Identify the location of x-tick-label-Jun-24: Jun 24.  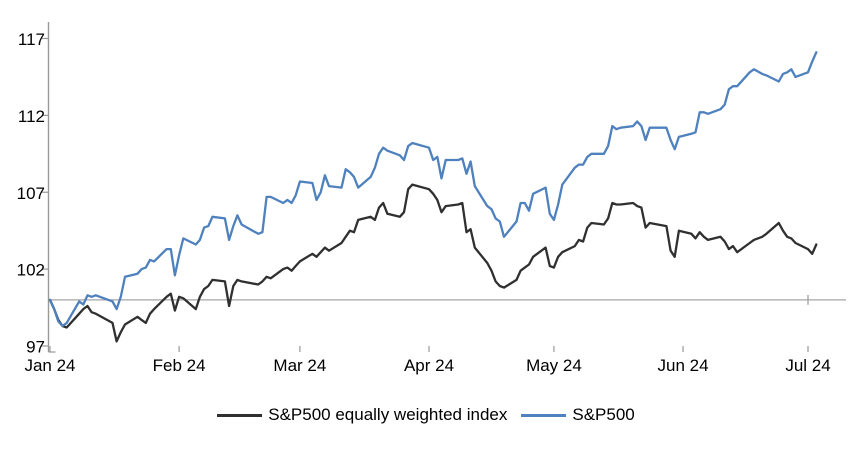
(683, 365).